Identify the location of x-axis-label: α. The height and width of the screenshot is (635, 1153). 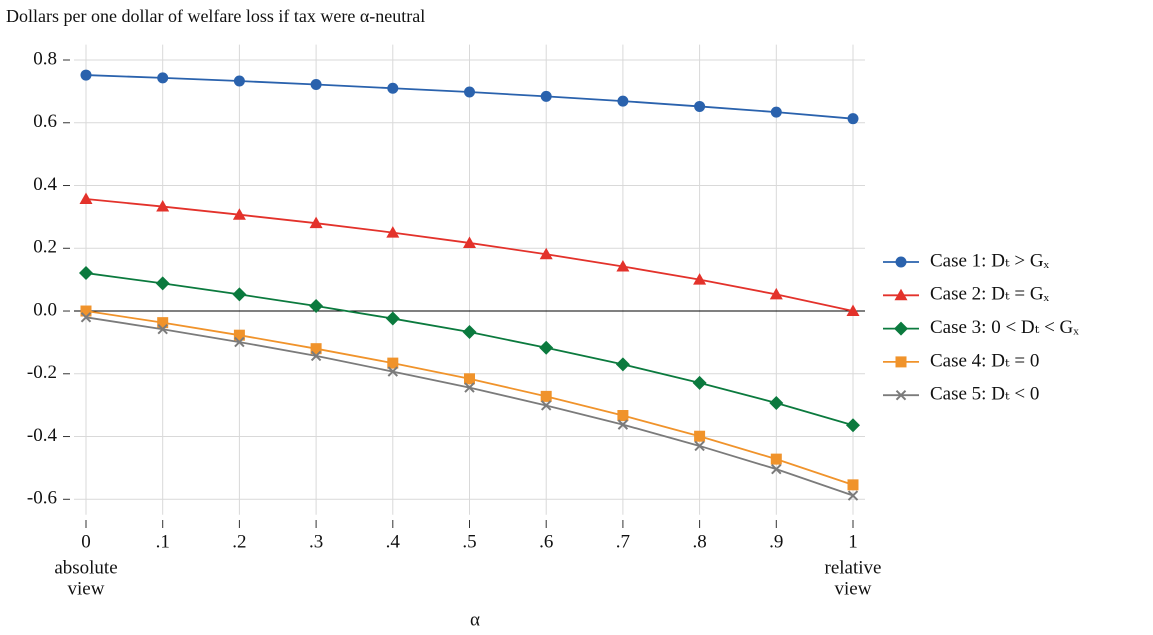
(475, 619).